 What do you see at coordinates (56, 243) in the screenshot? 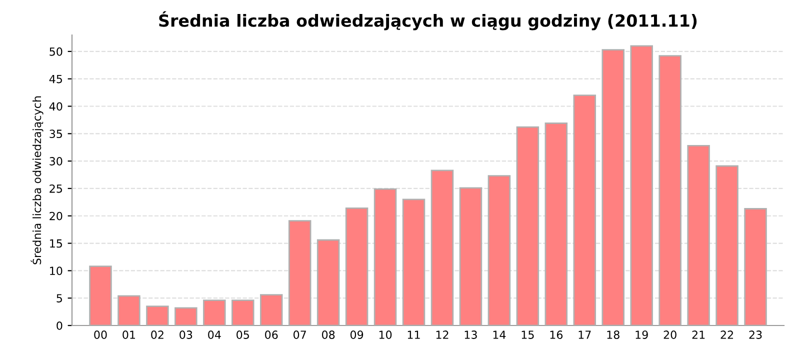
I see `y-tick-label: 15` at bounding box center [56, 243].